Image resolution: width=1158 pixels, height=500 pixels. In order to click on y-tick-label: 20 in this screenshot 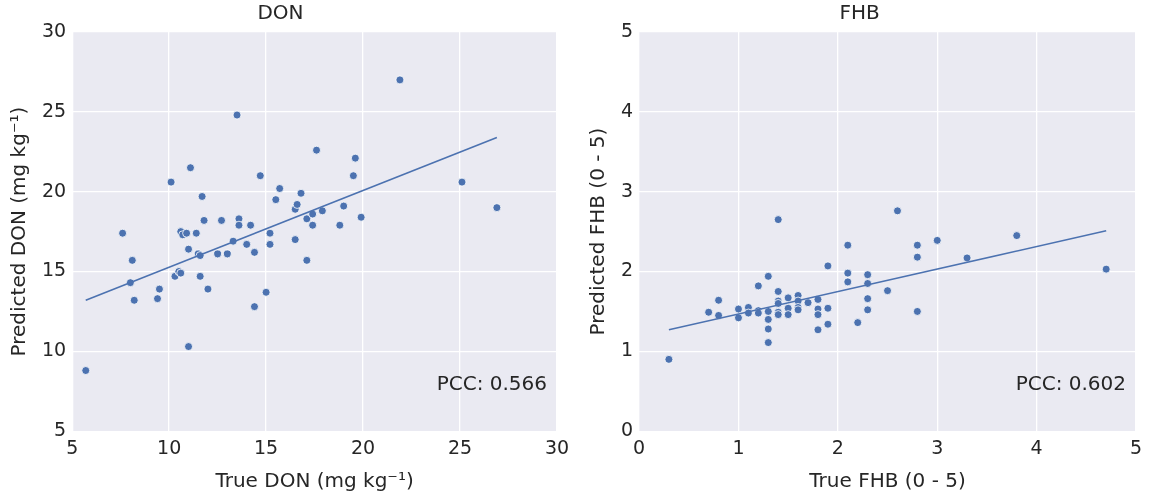, I will do `click(54, 189)`.